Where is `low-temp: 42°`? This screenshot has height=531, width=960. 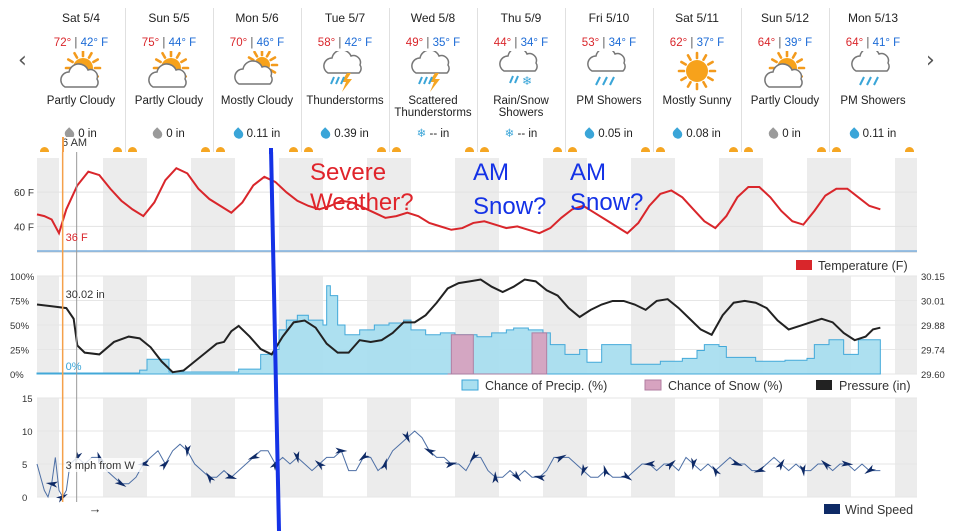
low-temp: 42° is located at coordinates (89, 43).